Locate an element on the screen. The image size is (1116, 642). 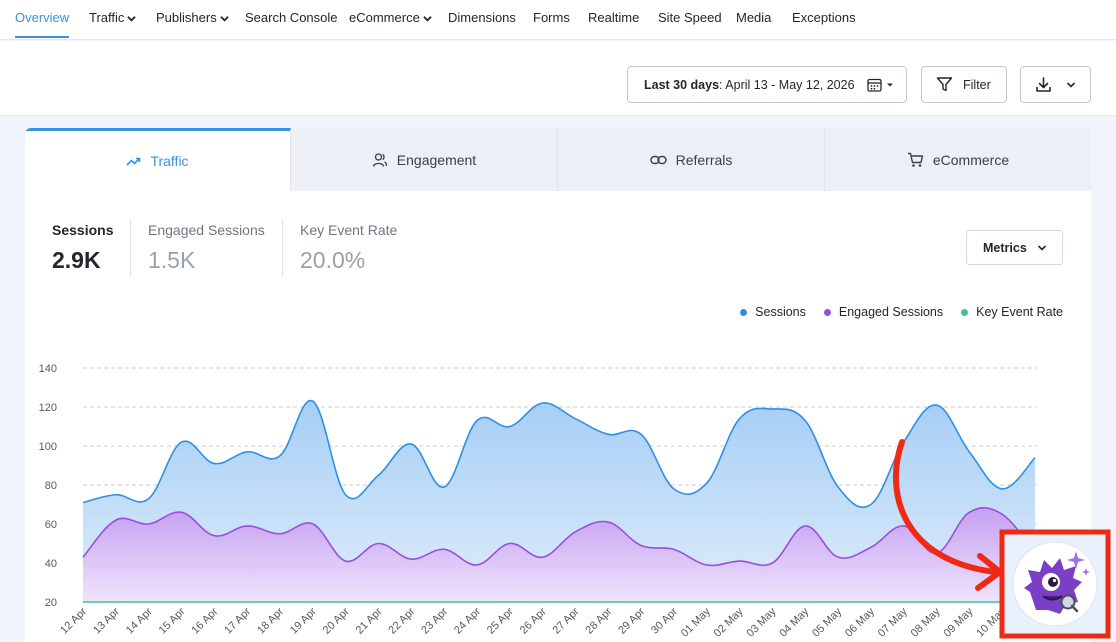
legend-item-sessions: Sessions is located at coordinates (773, 312).